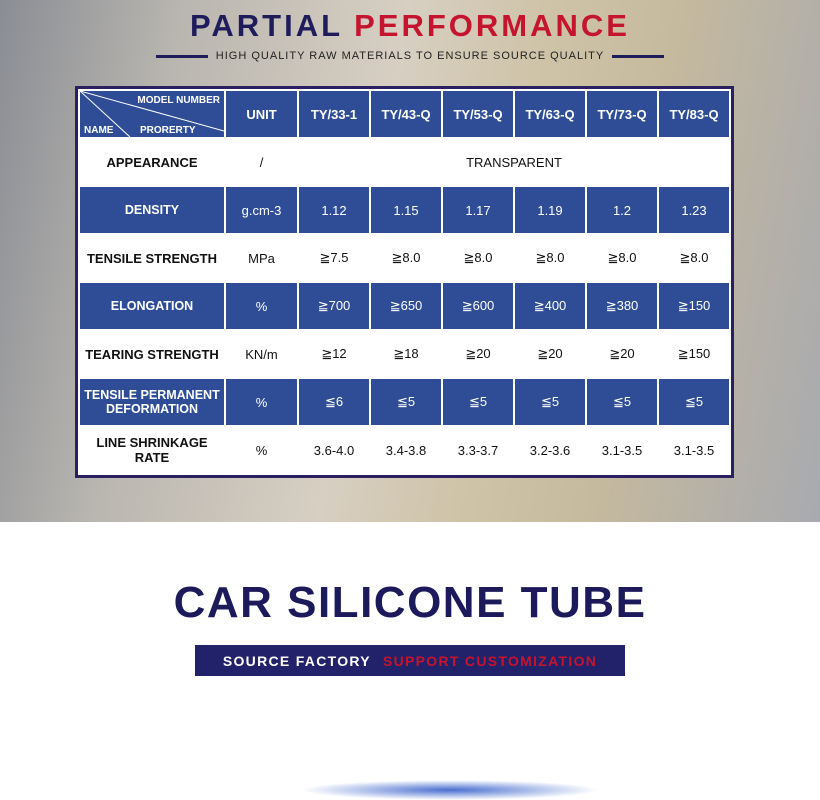 This screenshot has width=820, height=800. I want to click on value-cell: 1.19, so click(550, 210).